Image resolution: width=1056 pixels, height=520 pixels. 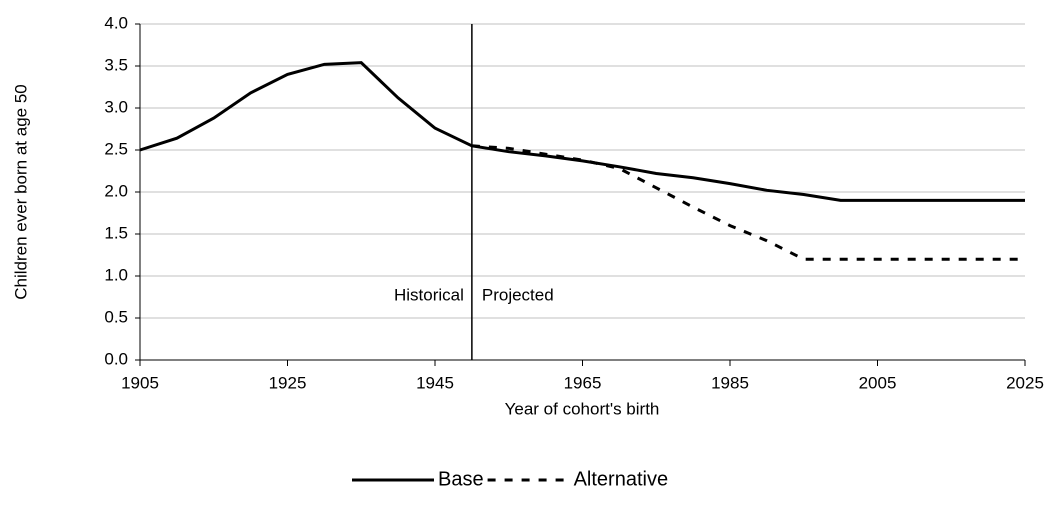 I want to click on y-tick-label: 3.5, so click(x=116, y=64).